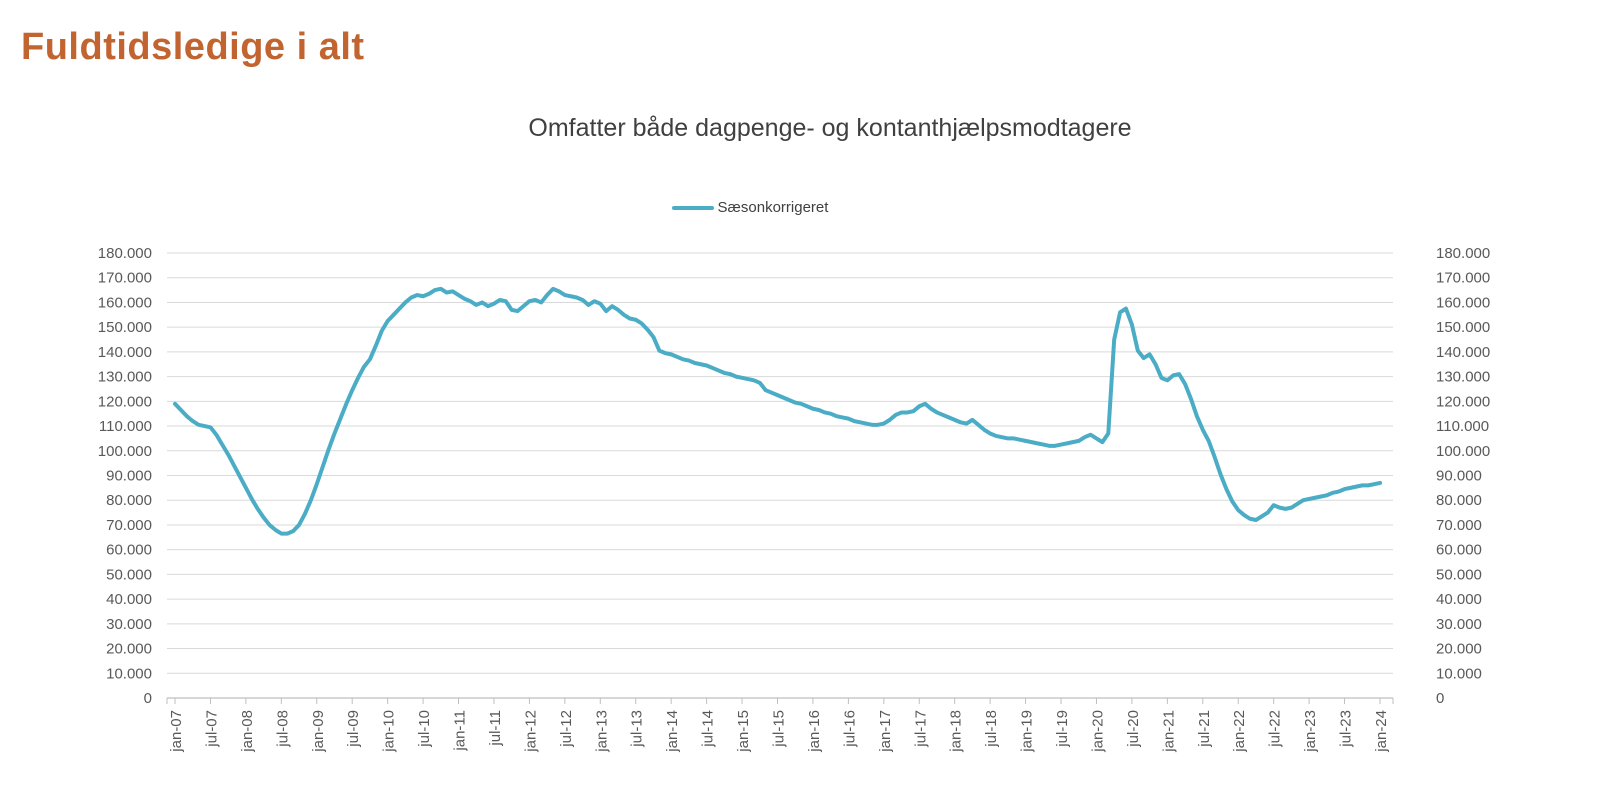 Image resolution: width=1600 pixels, height=800 pixels. Describe the element at coordinates (566, 729) in the screenshot. I see `x-axis-tick-label: jul-12` at that location.